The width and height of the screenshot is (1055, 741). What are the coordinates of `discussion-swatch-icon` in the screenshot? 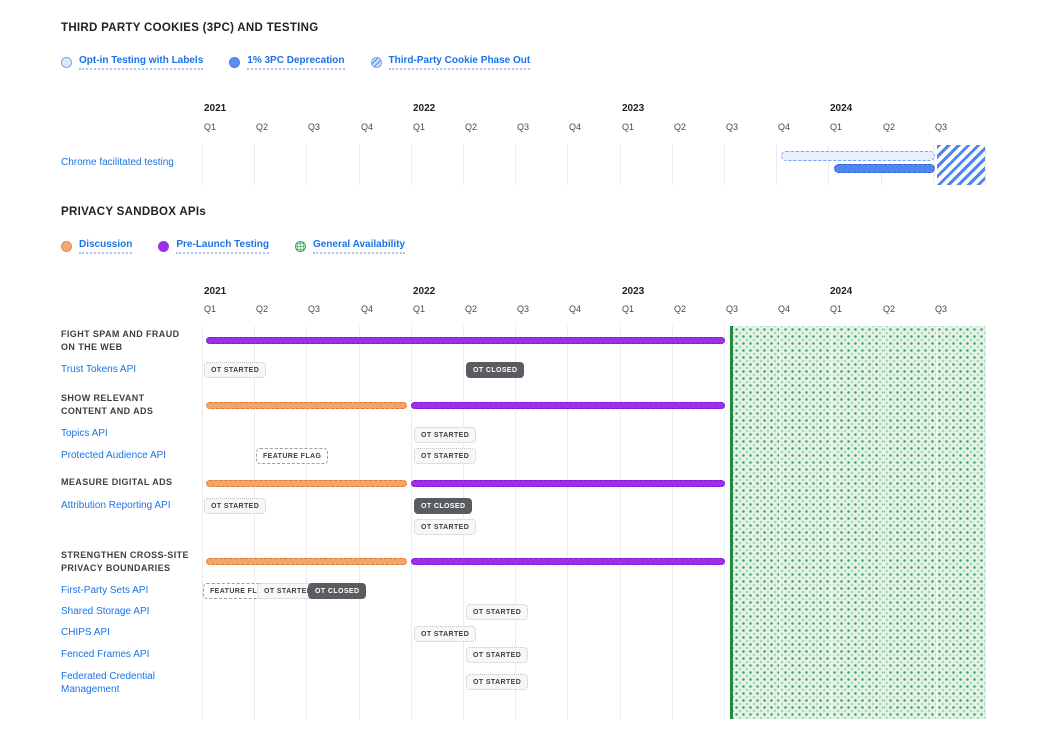 It's located at (66, 246).